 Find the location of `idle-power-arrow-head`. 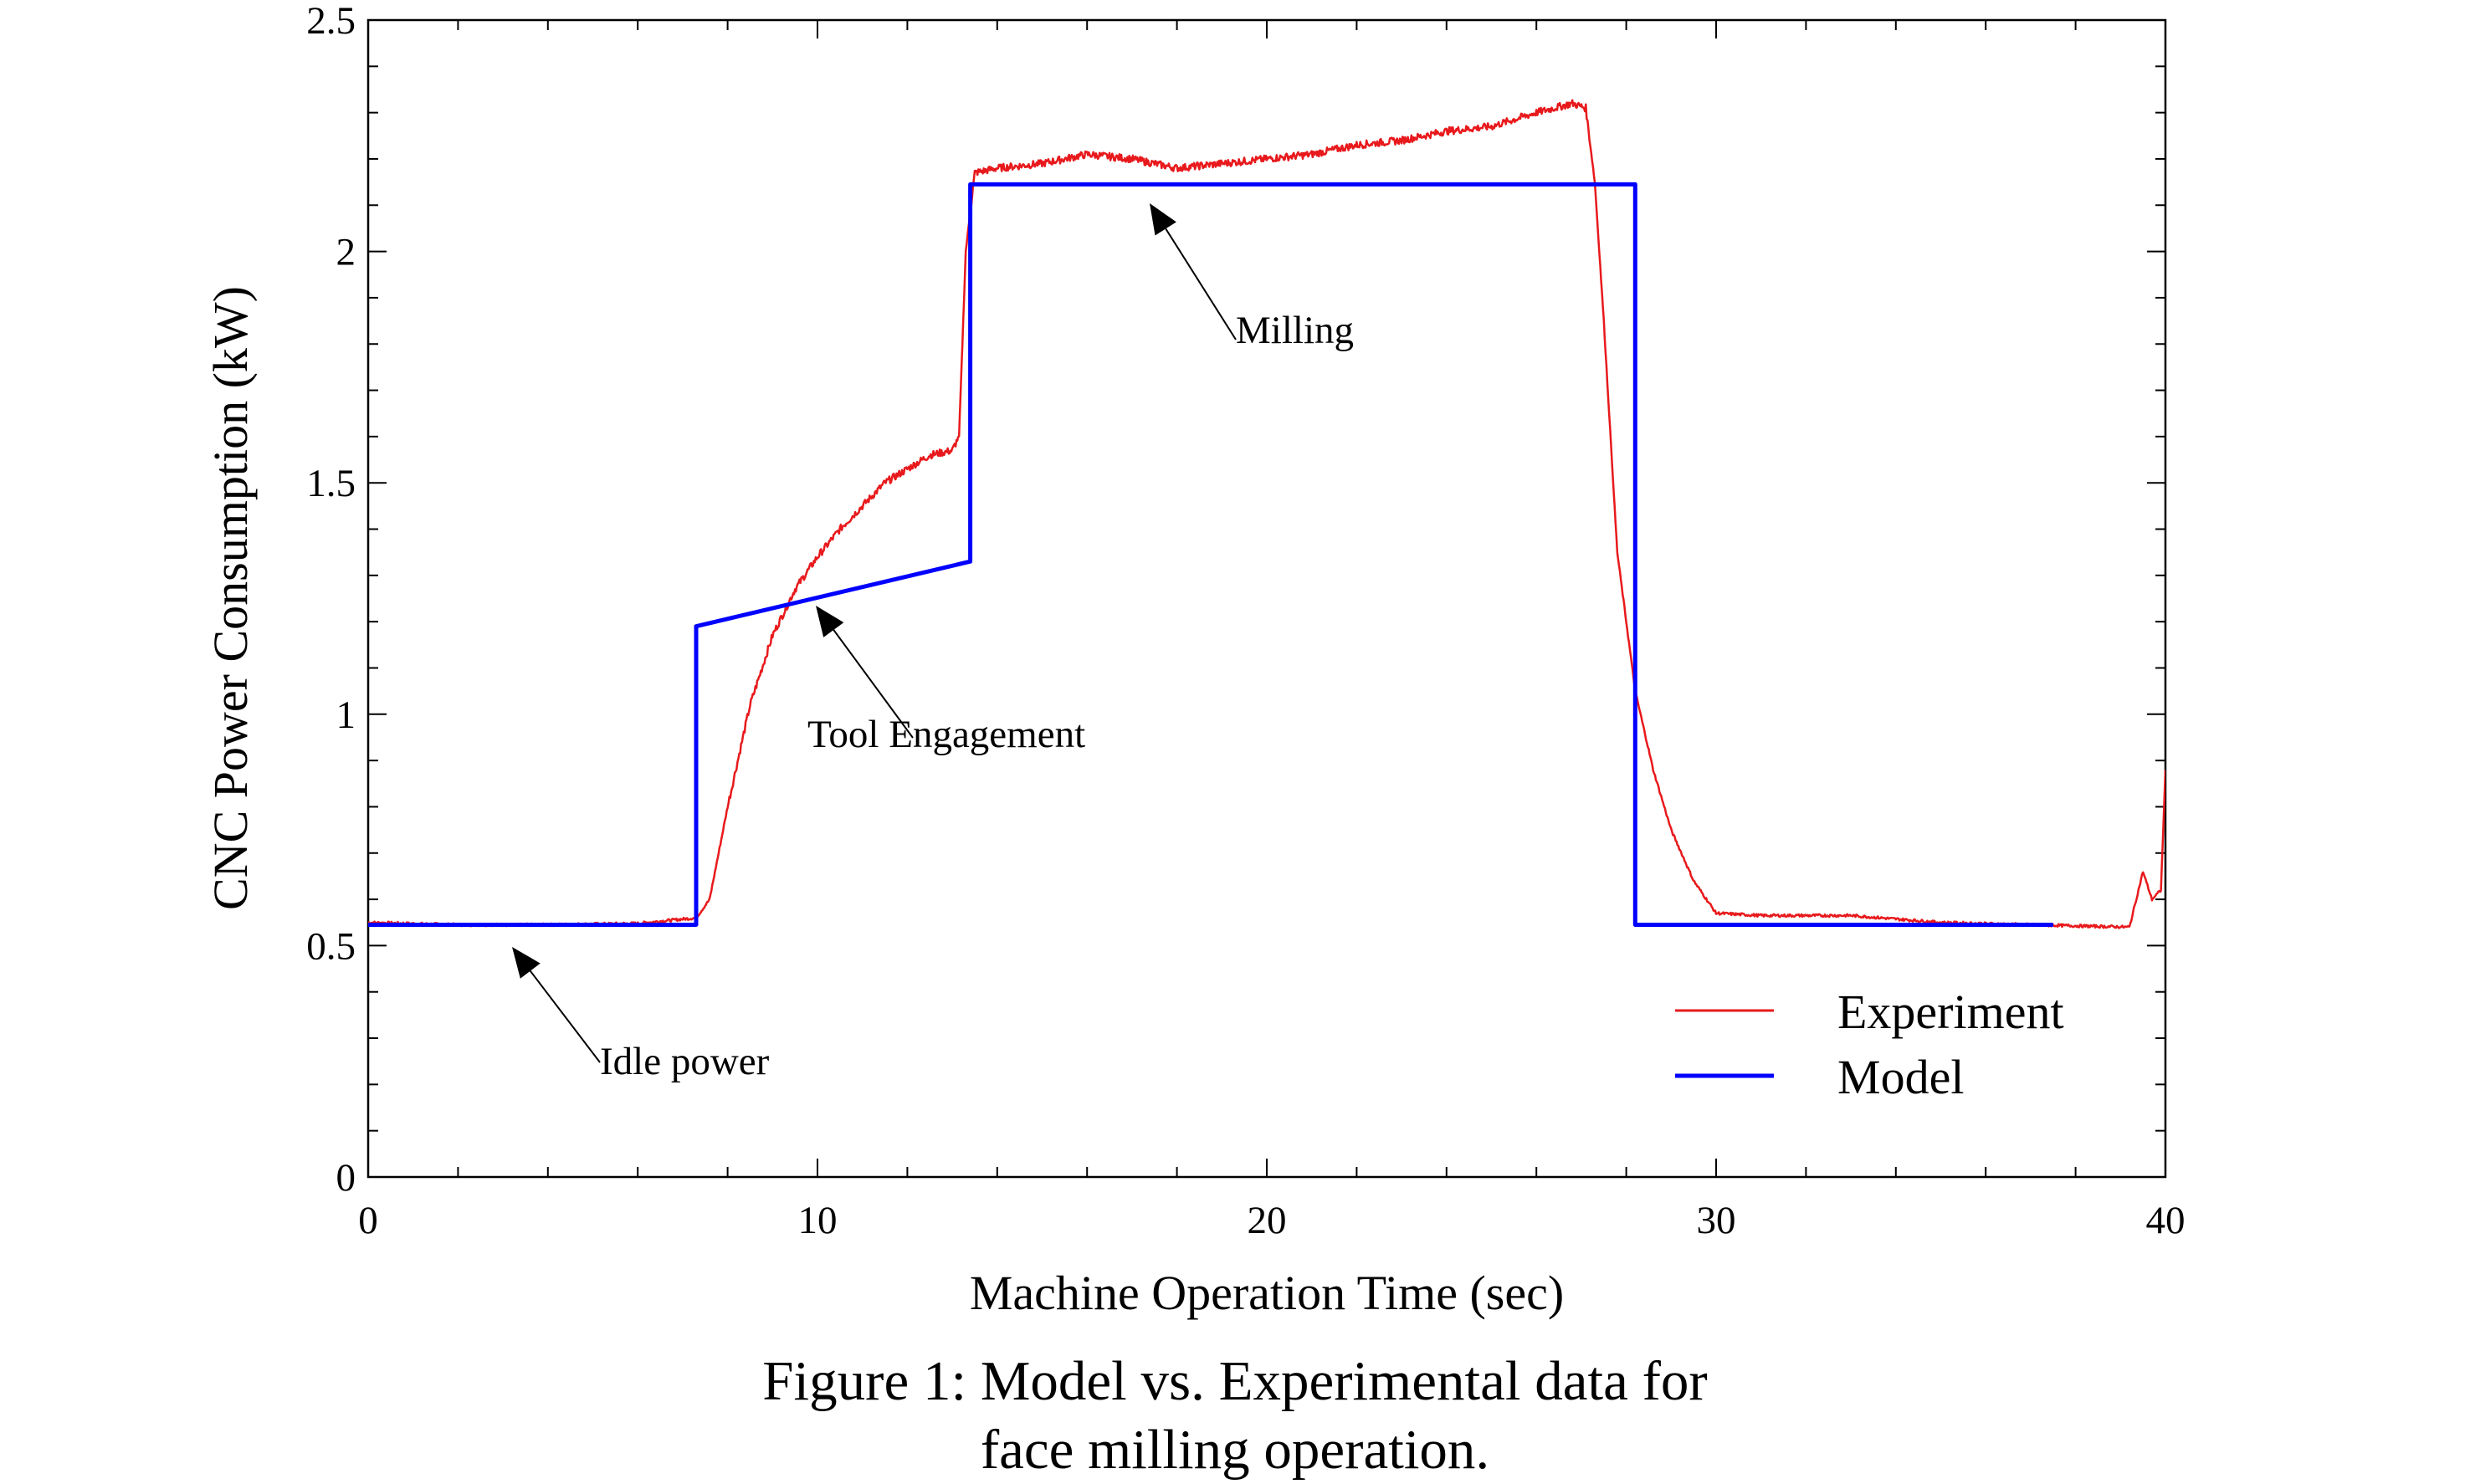

idle-power-arrow-head is located at coordinates (526, 963).